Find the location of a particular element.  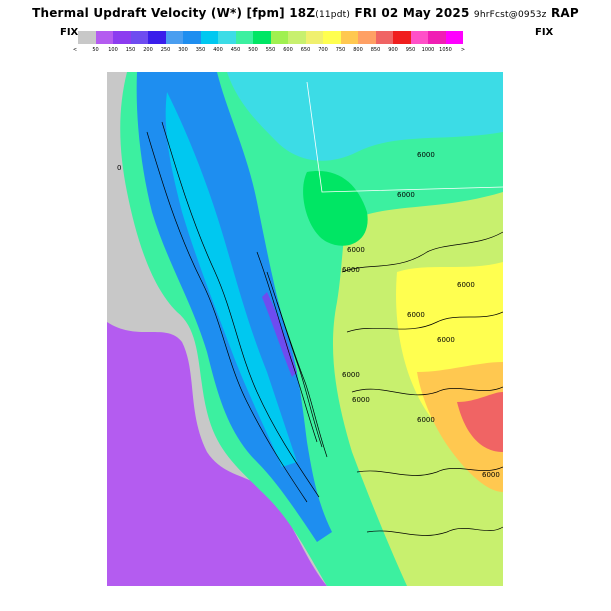

color-scale-bar is located at coordinates (270, 37).